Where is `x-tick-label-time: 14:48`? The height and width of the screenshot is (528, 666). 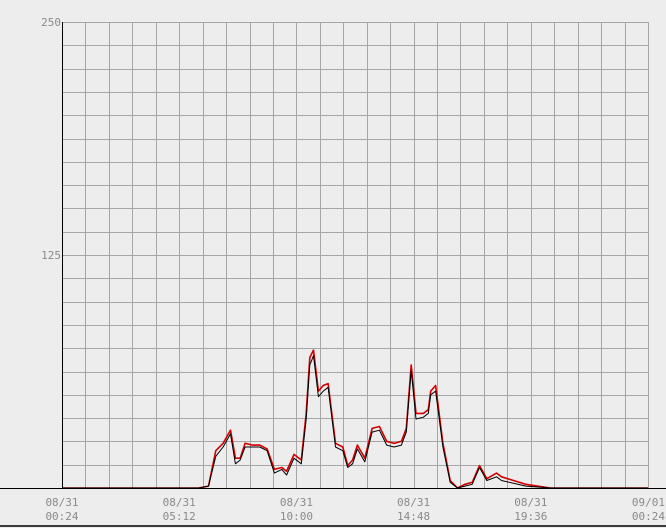 x-tick-label-time: 14:48 is located at coordinates (413, 516).